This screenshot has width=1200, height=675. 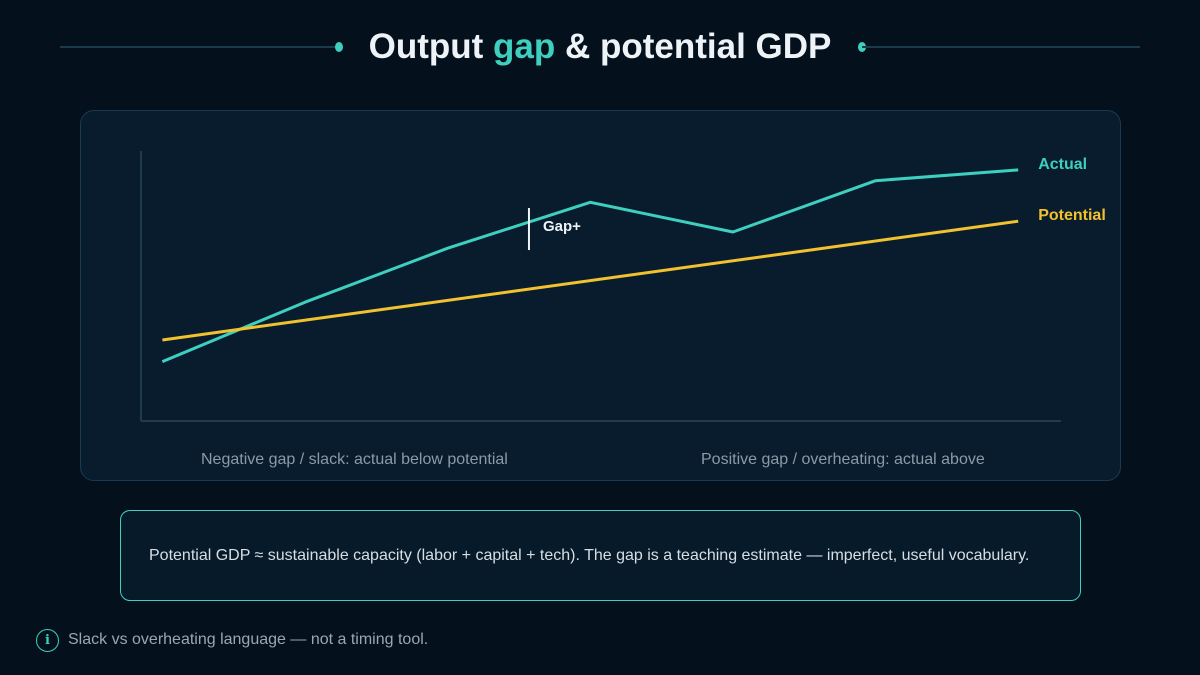 What do you see at coordinates (562, 226) in the screenshot?
I see `annotation-label: Gap+` at bounding box center [562, 226].